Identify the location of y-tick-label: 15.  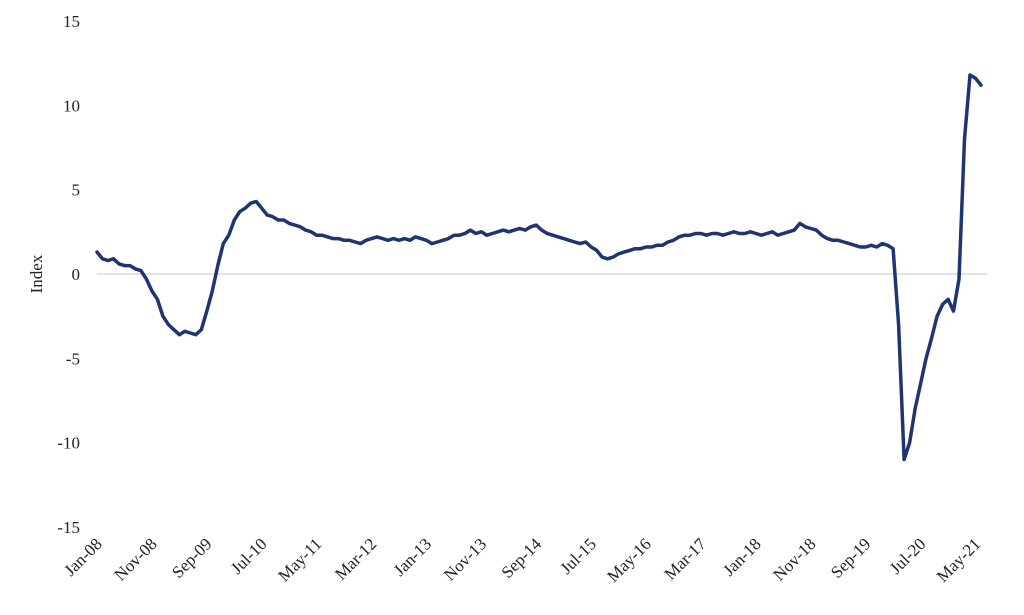
(71, 21).